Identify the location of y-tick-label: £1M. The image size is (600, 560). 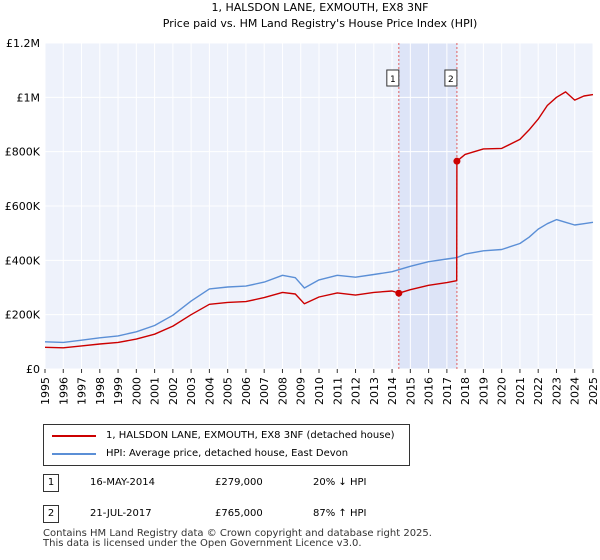
(29, 97).